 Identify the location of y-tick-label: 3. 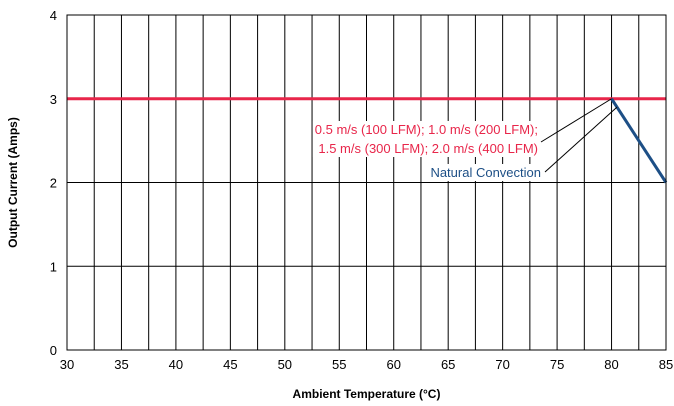
(53, 99).